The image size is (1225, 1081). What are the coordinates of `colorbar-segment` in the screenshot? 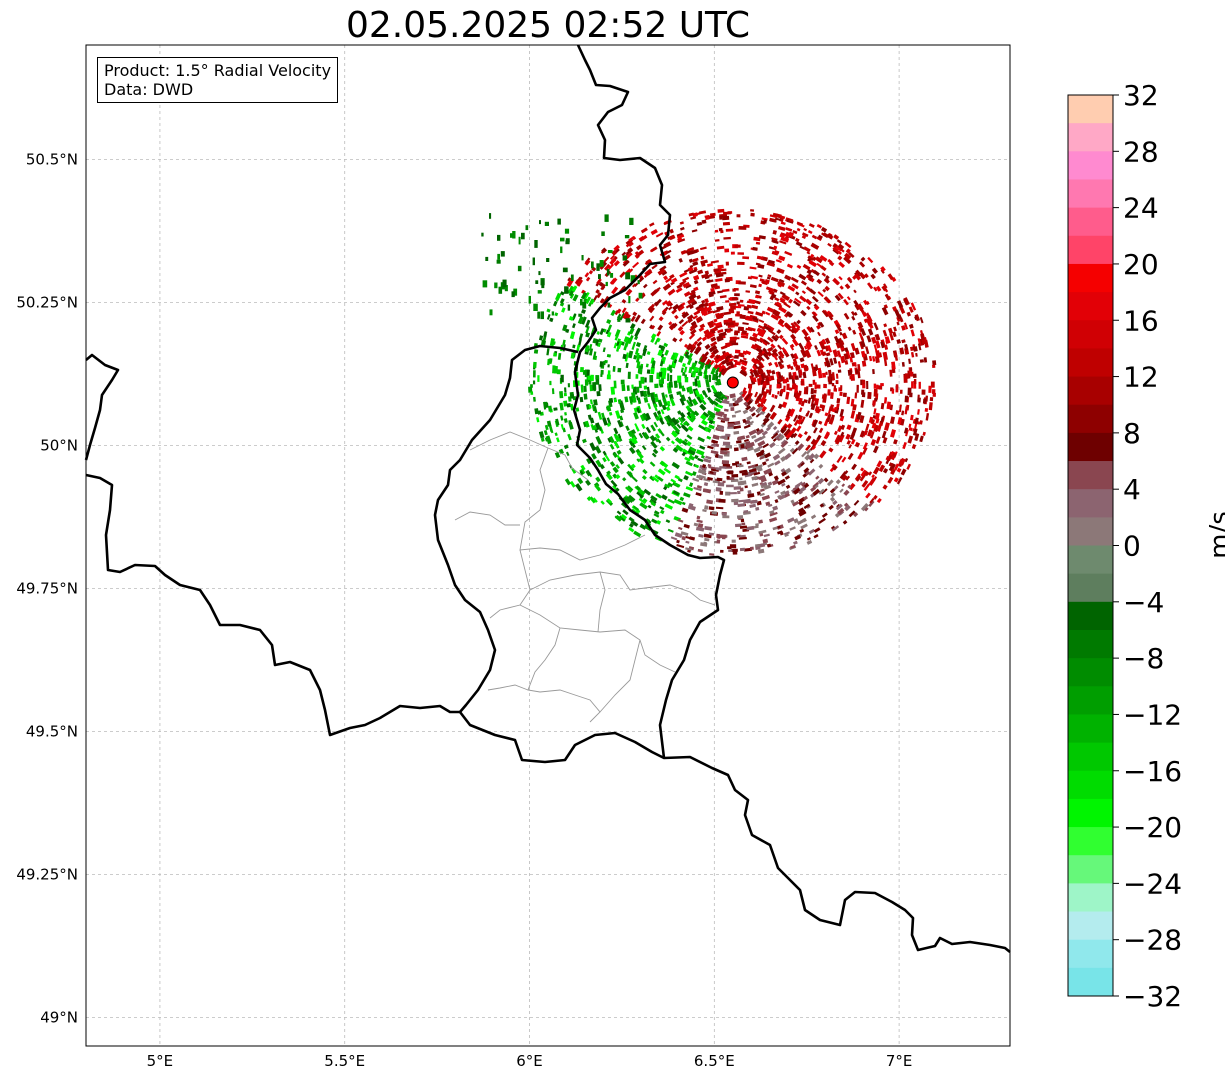 It's located at (1090, 165).